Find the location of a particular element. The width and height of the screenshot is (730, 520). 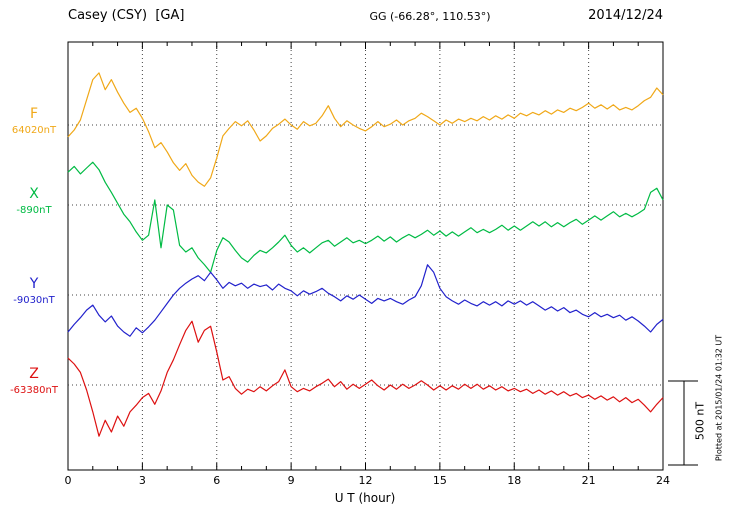

geographic-coordinates: GG (-66.28°, 110.53°) is located at coordinates (430, 16).